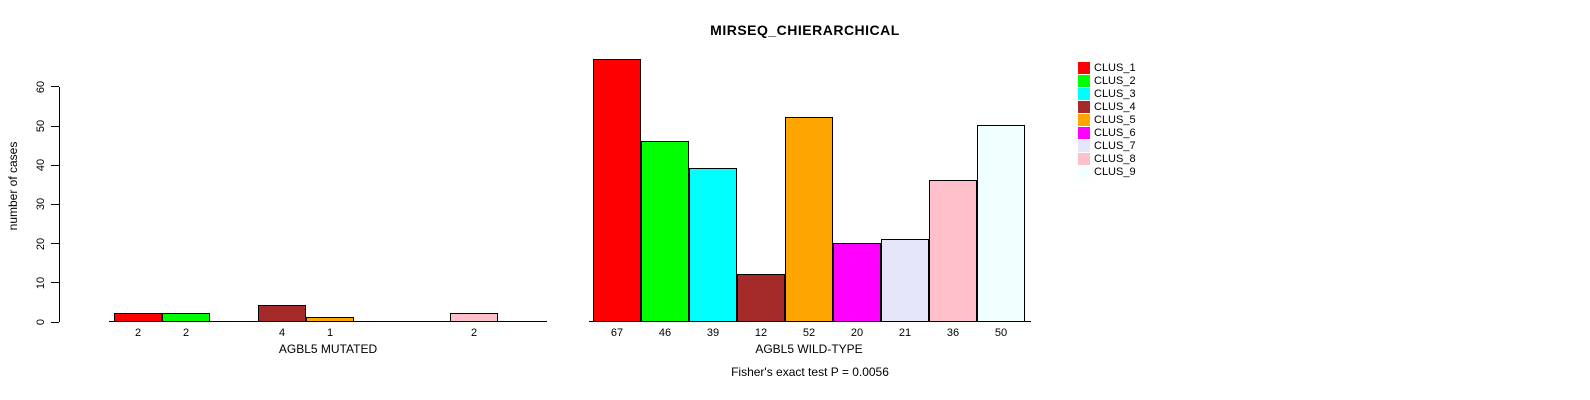 The width and height of the screenshot is (1590, 400). I want to click on y-axis-line, so click(59, 204).